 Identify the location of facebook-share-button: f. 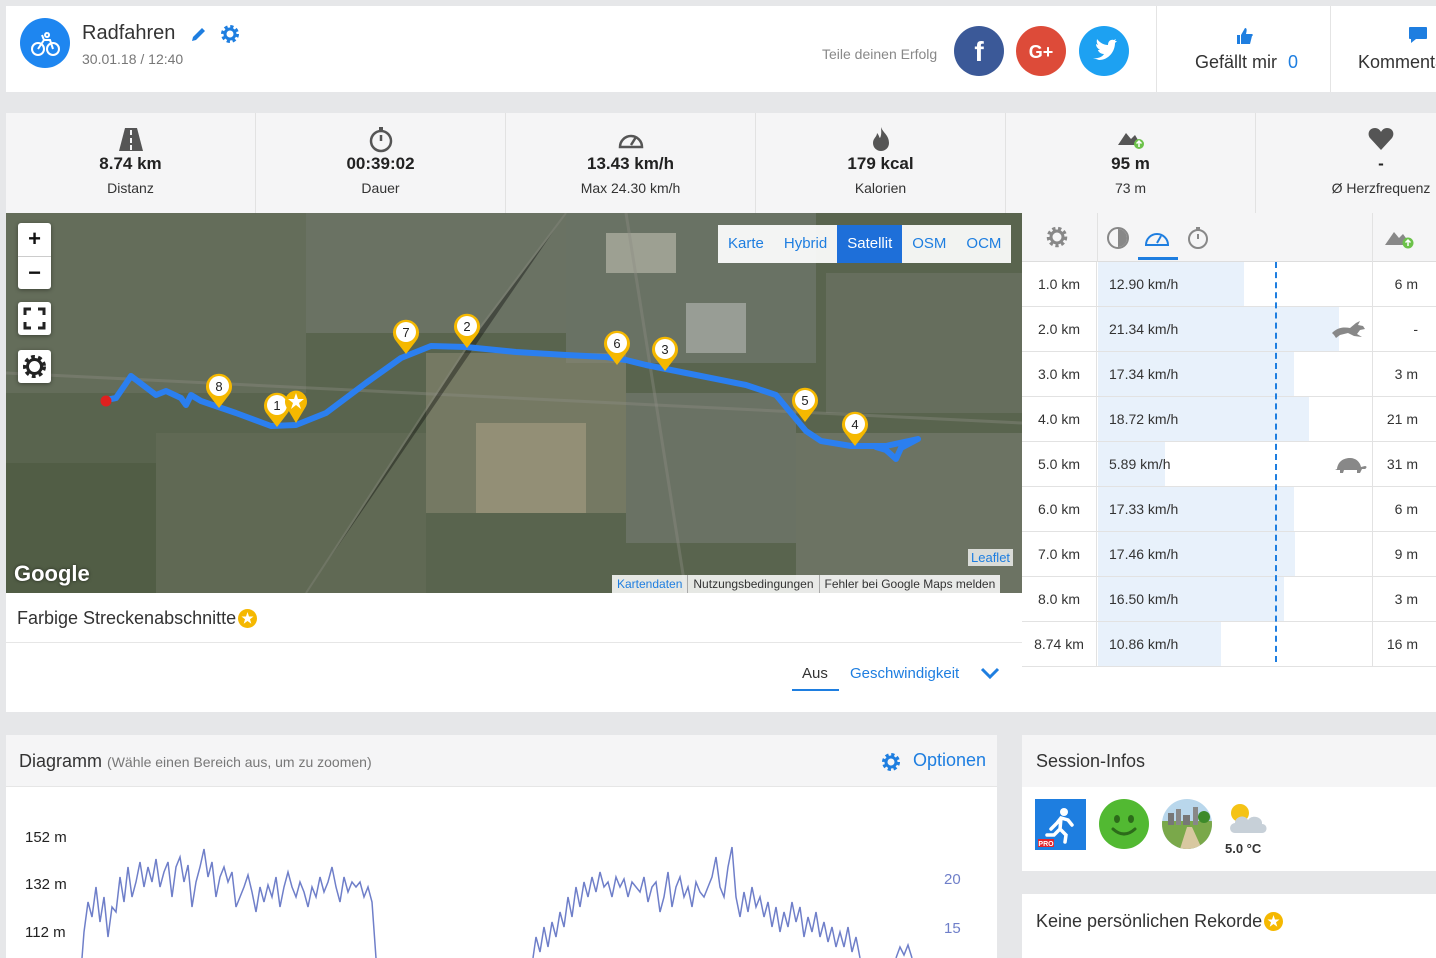
(979, 51).